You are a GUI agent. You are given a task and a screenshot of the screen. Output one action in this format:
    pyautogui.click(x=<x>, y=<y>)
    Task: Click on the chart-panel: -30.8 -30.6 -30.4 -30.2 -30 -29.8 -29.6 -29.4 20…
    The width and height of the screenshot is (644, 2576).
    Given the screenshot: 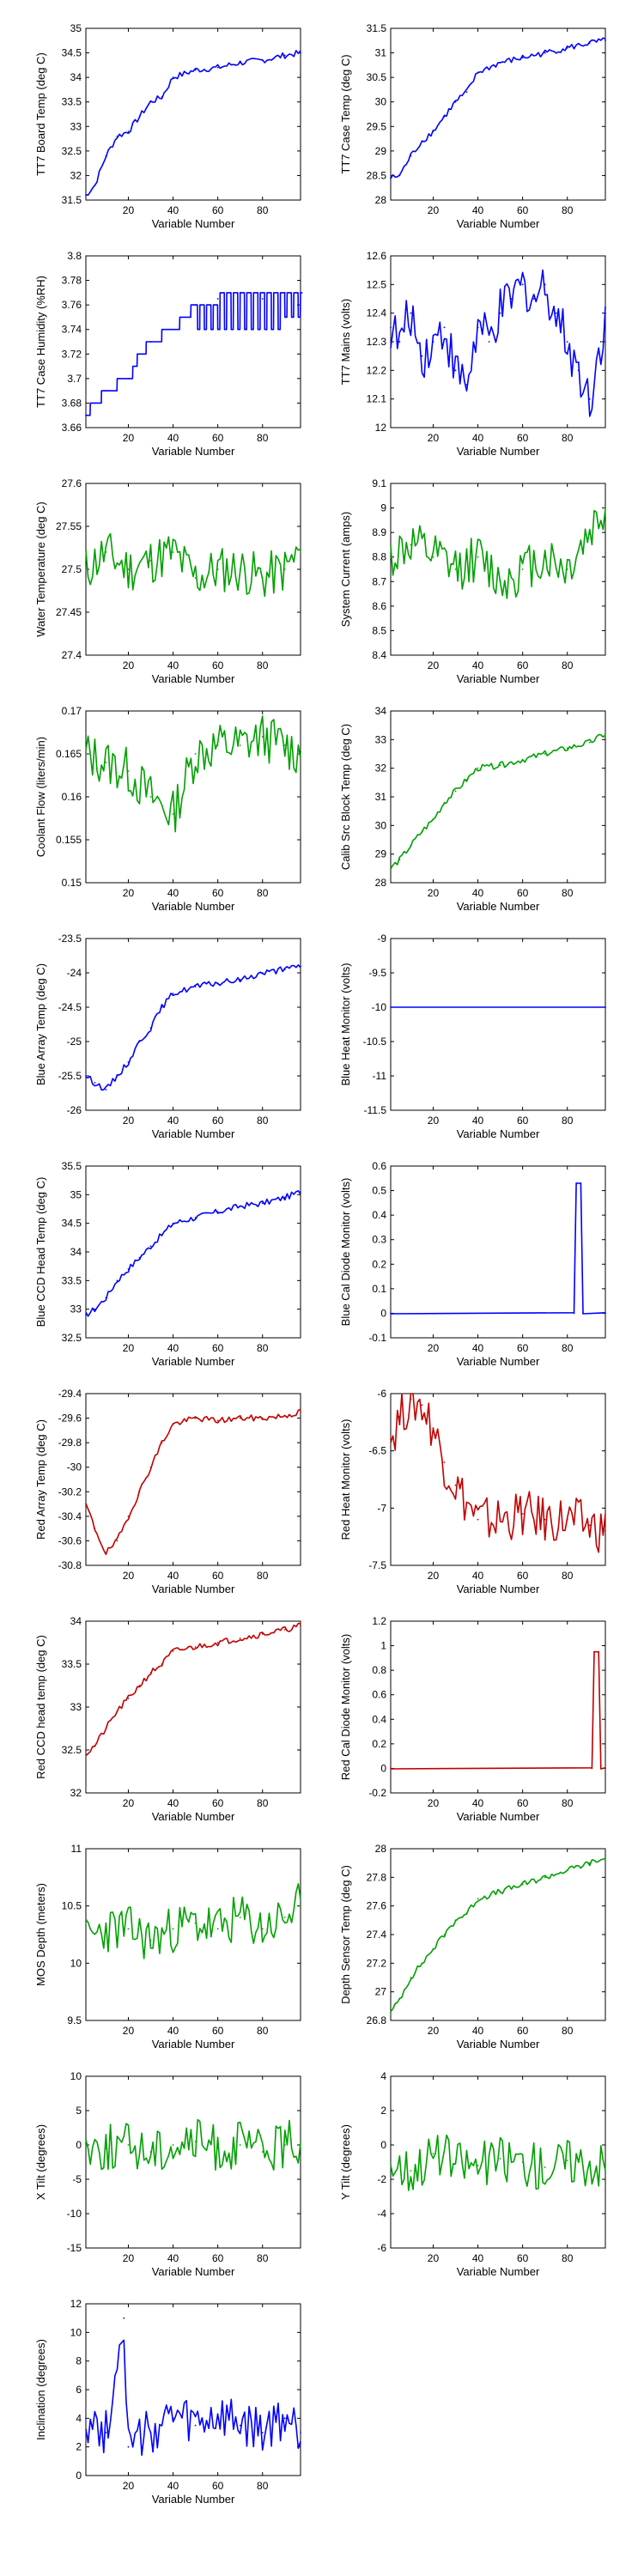 What is the action you would take?
    pyautogui.click(x=167, y=1492)
    